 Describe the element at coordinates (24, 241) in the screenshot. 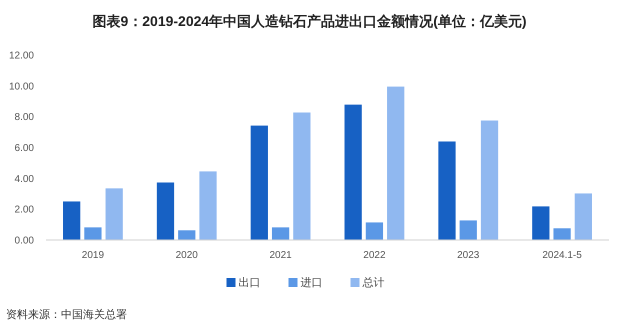

I see `y-tick-label: 0.00` at that location.